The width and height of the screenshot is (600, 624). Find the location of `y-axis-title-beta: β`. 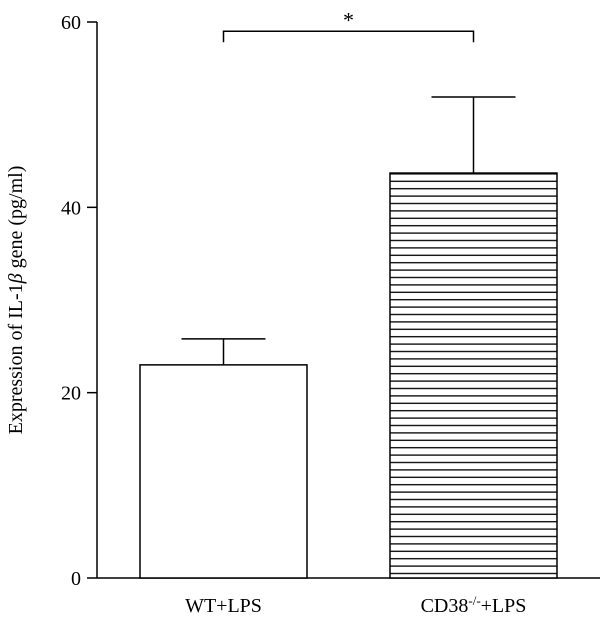

y-axis-title-beta: β is located at coordinates (16, 278).